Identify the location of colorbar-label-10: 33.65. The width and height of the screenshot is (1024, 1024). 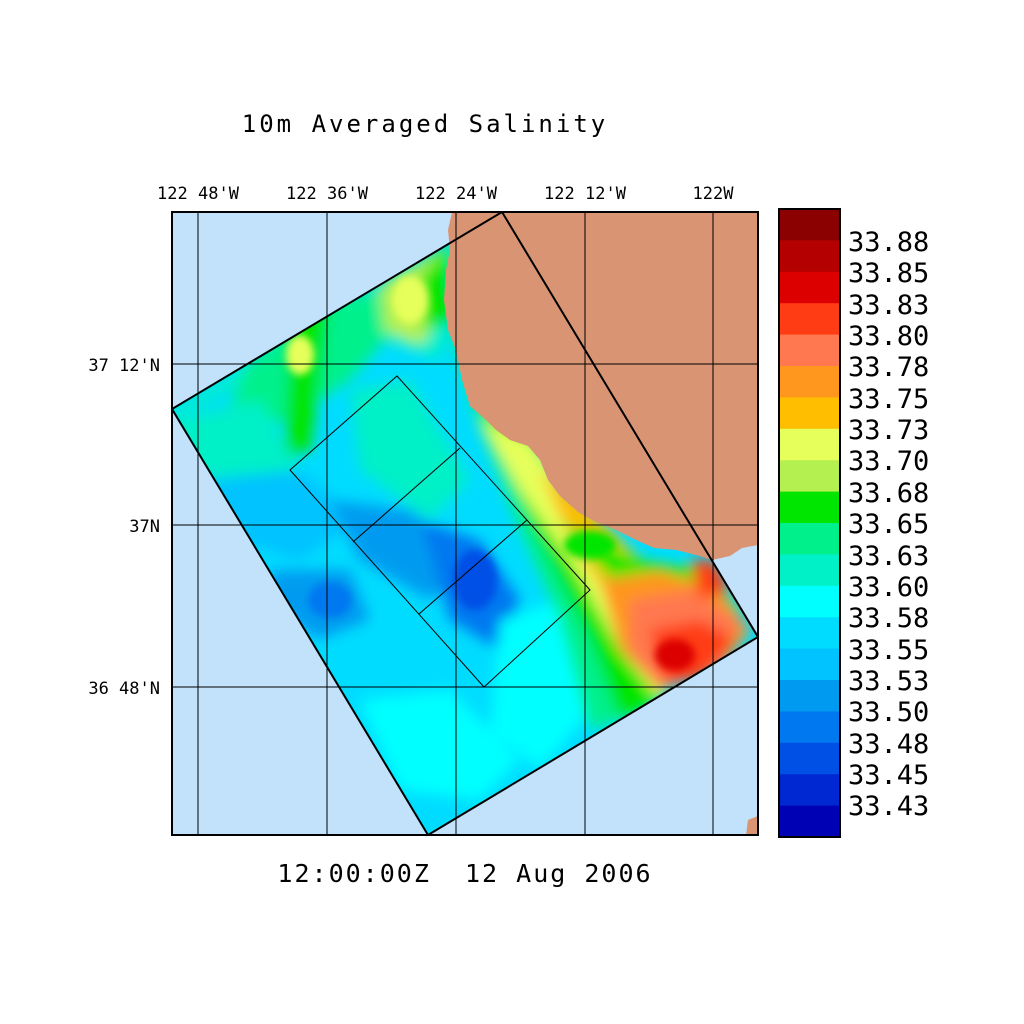
(888, 524).